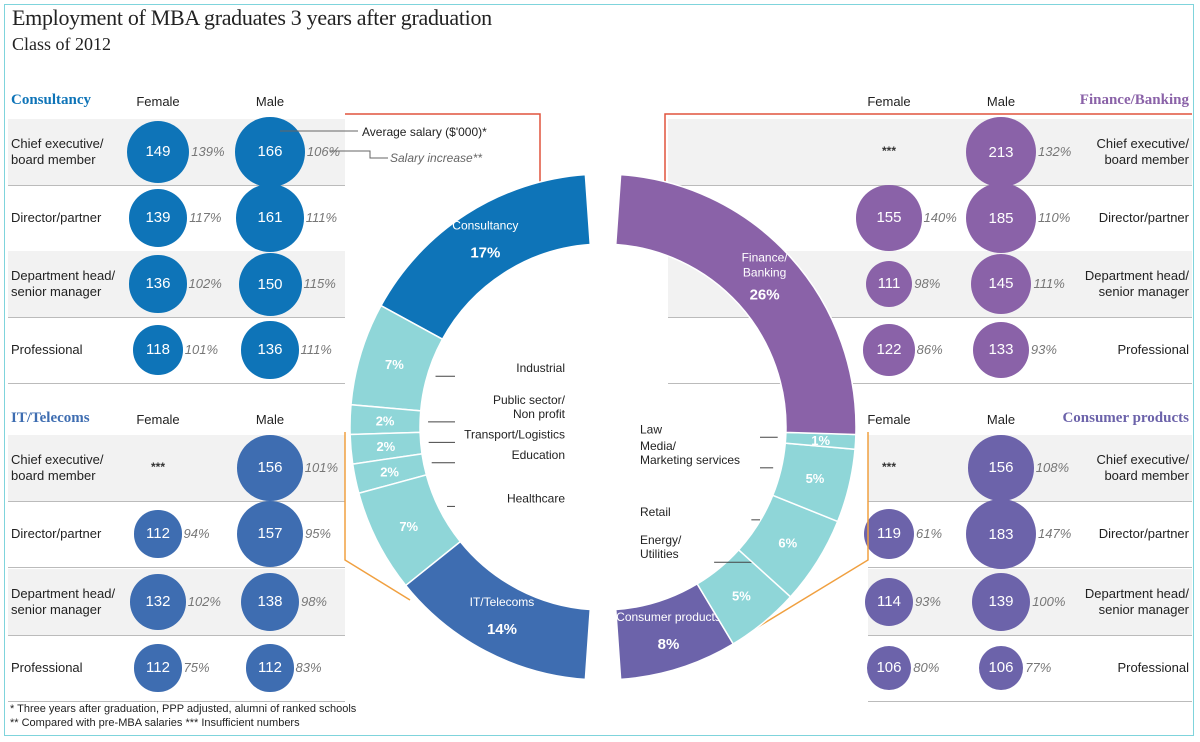 The image size is (1200, 742). Describe the element at coordinates (889, 284) in the screenshot. I see `finance-banking-female-salary-bubble: 111` at that location.